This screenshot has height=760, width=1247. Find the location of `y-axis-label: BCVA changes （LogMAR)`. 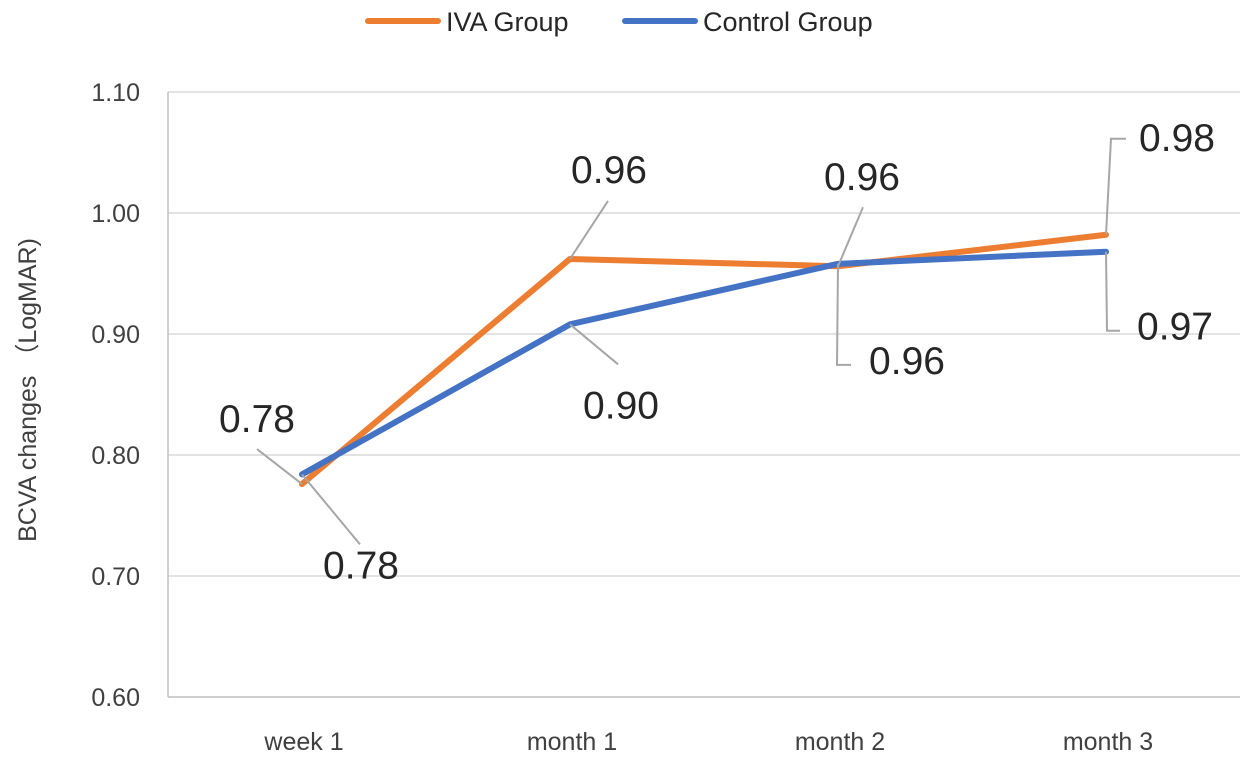

y-axis-label: BCVA changes （LogMAR) is located at coordinates (28, 390).